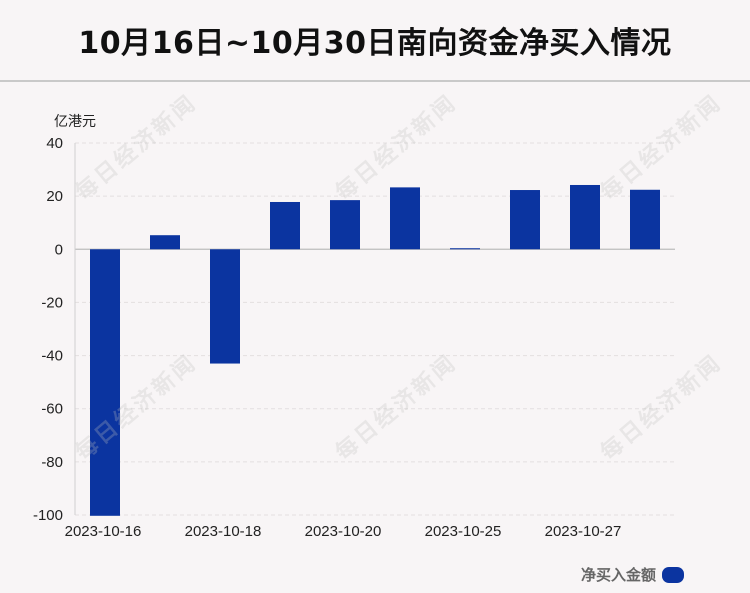 The width and height of the screenshot is (750, 593). What do you see at coordinates (223, 531) in the screenshot?
I see `x-tick-label: 2023-10-18` at bounding box center [223, 531].